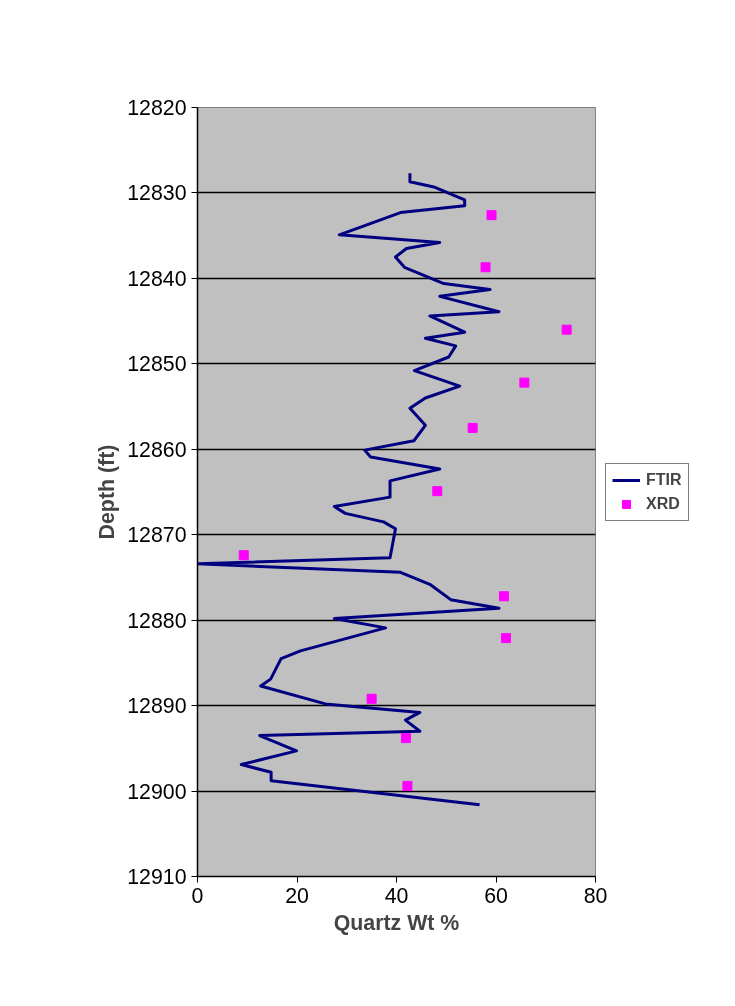 This screenshot has width=735, height=1006. I want to click on y-tick-label: 12890, so click(157, 706).